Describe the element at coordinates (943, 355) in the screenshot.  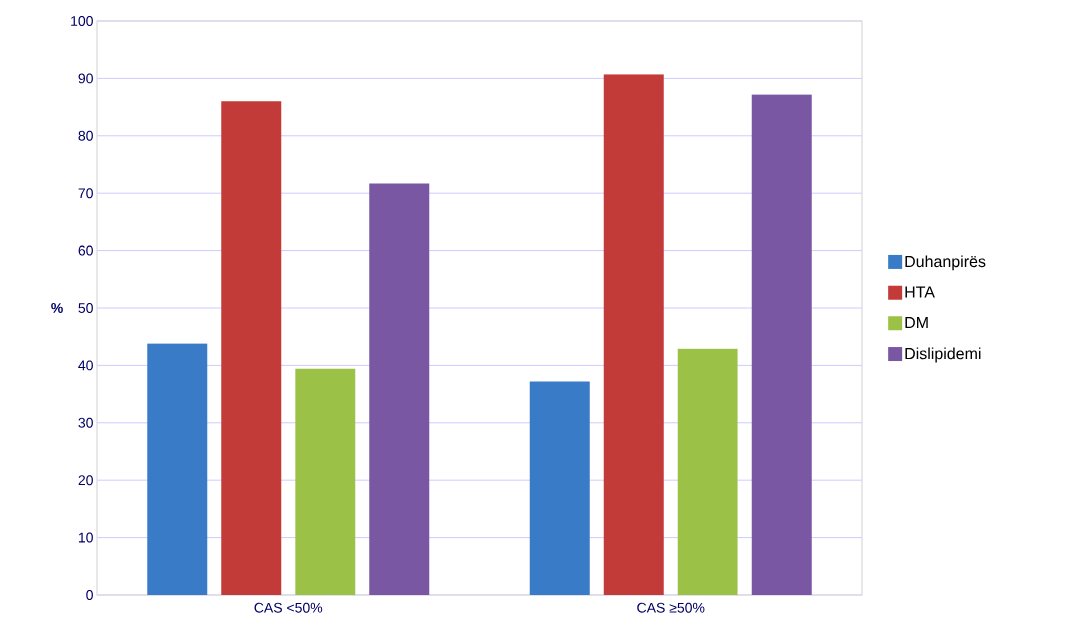
I see `legend-label: Dislipidemi` at that location.